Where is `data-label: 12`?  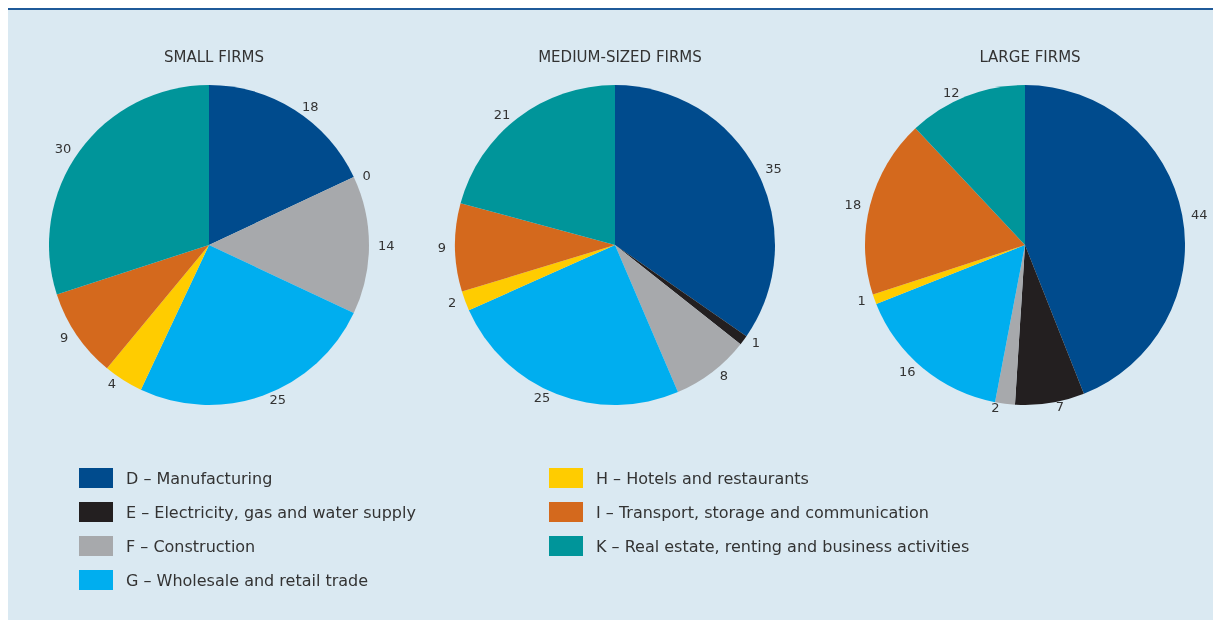
data-label: 12 is located at coordinates (951, 93).